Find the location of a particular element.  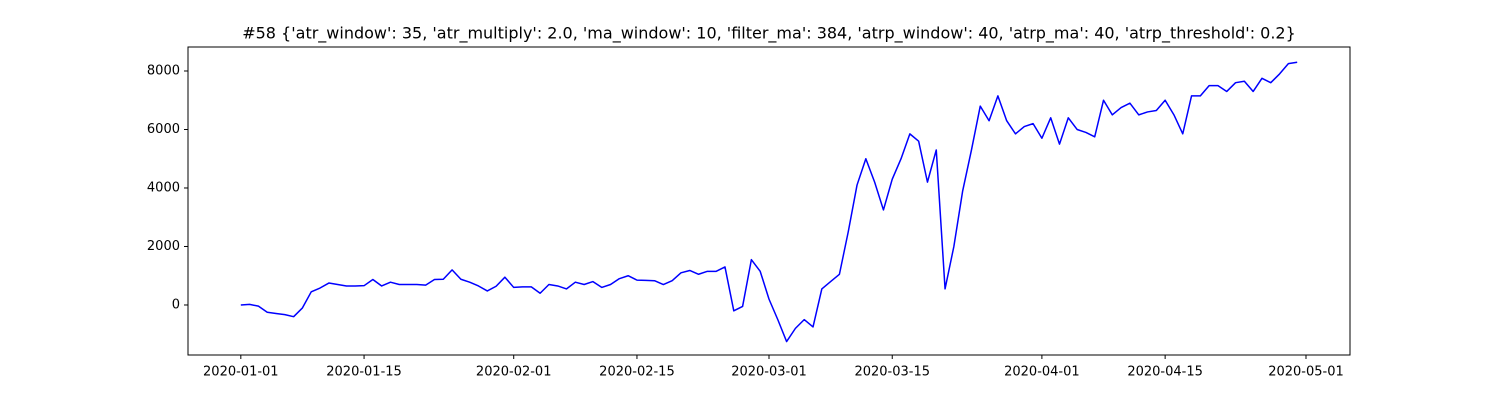

x-tick-label: 2020-02-01 is located at coordinates (514, 372).